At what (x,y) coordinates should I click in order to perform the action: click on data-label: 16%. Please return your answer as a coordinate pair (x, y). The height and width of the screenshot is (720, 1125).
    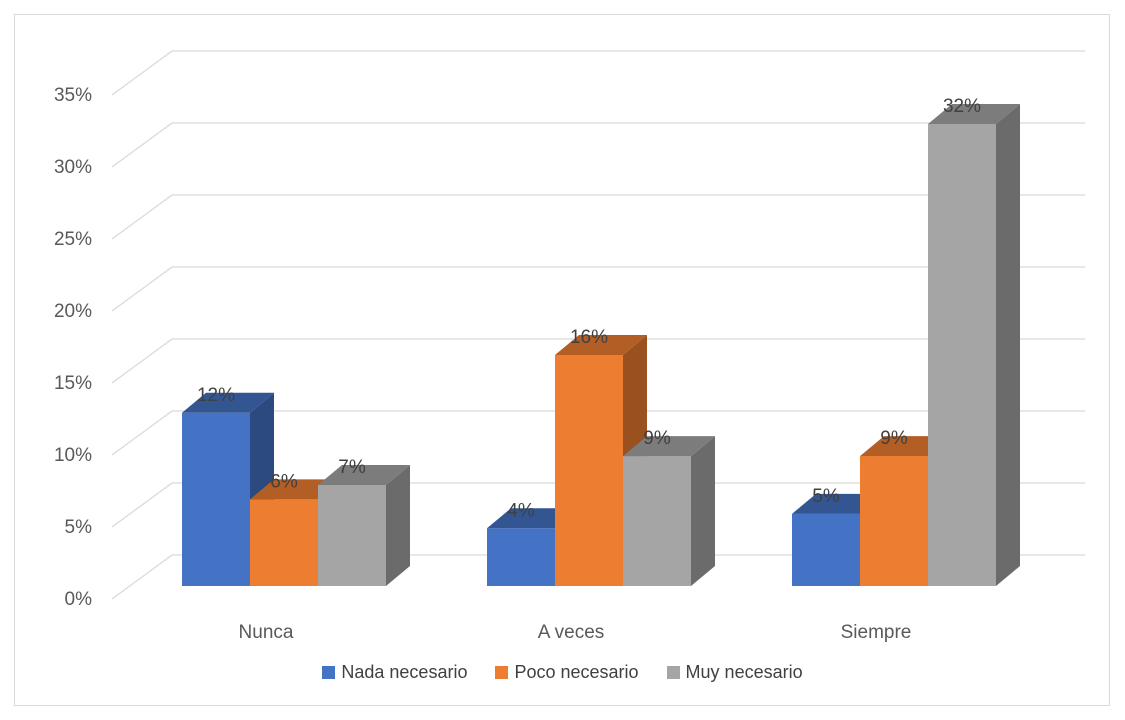
    Looking at the image, I should click on (589, 337).